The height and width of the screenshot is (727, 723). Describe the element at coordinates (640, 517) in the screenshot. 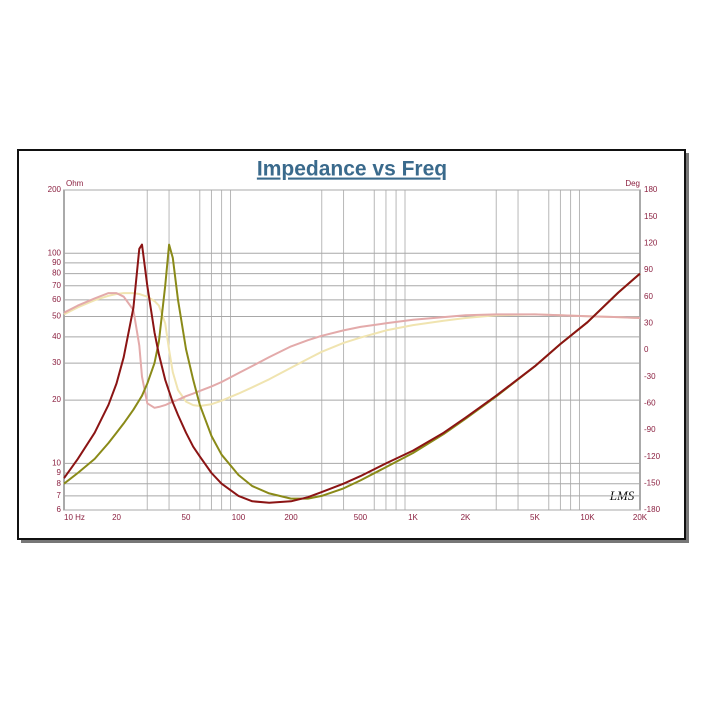

I see `x-tick-label: 20K` at that location.